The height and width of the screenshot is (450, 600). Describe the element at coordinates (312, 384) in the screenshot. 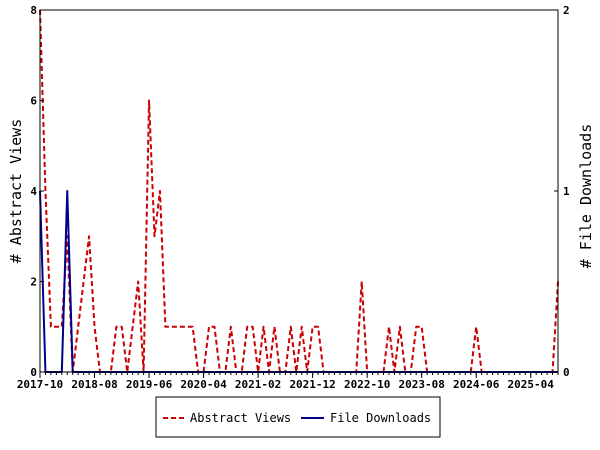

I see `x-tick-label: 2021-12` at that location.